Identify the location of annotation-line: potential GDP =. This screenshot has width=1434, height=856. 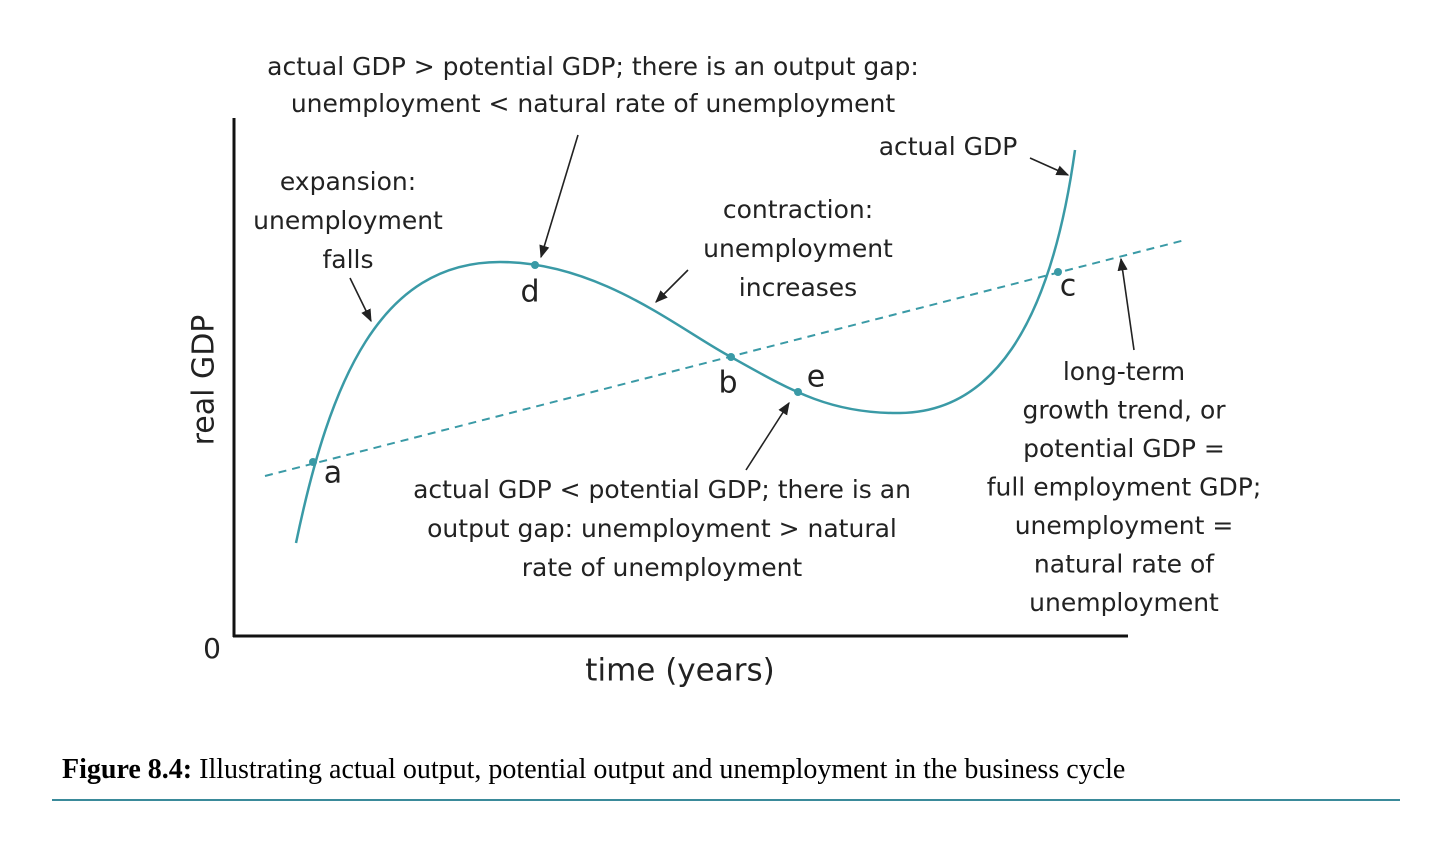
(1124, 448).